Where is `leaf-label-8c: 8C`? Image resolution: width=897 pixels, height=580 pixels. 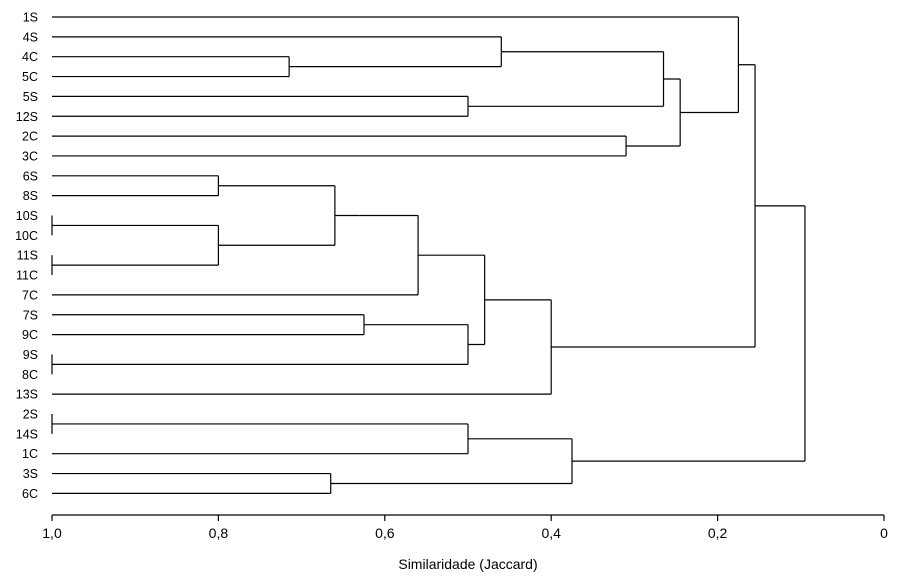 leaf-label-8c: 8C is located at coordinates (30, 375).